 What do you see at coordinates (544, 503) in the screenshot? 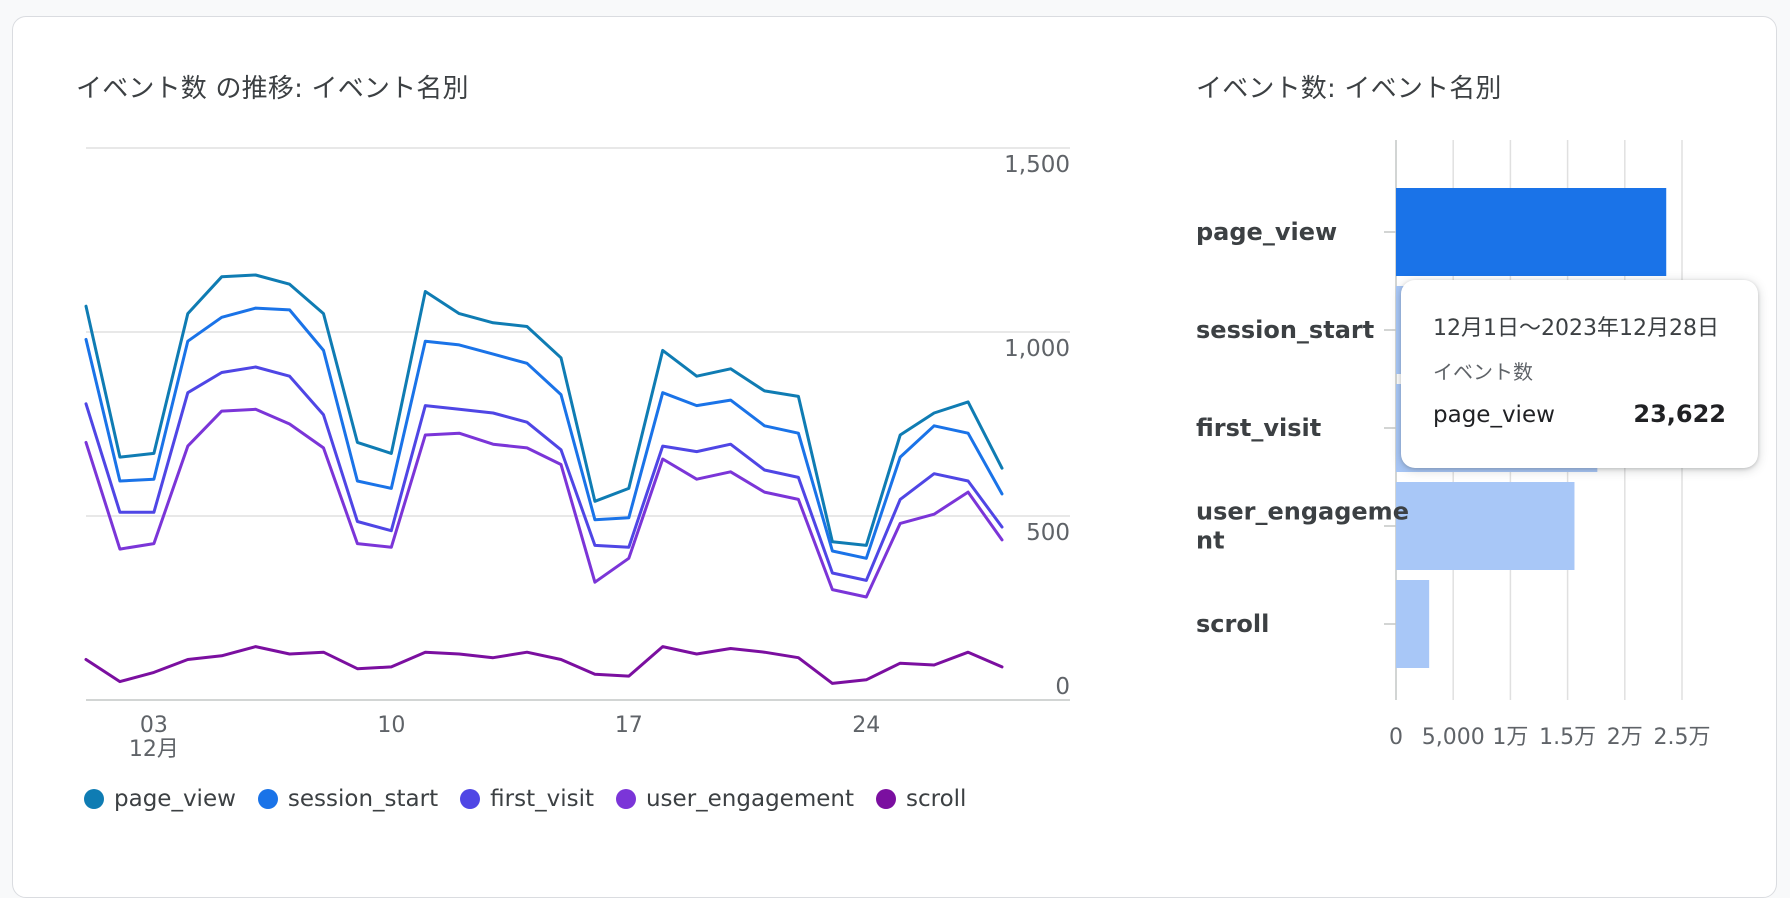
I see `series-line-user-engagement` at bounding box center [544, 503].